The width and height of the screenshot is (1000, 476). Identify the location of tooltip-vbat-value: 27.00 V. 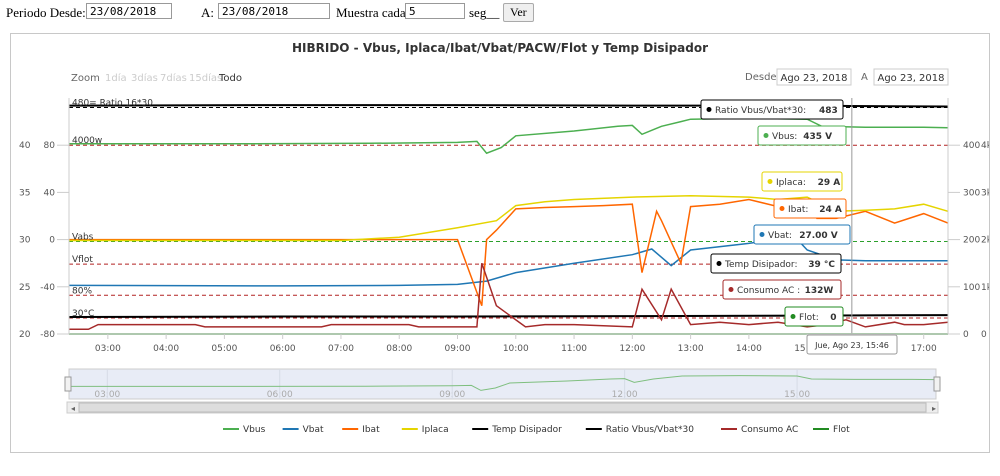
(818, 236).